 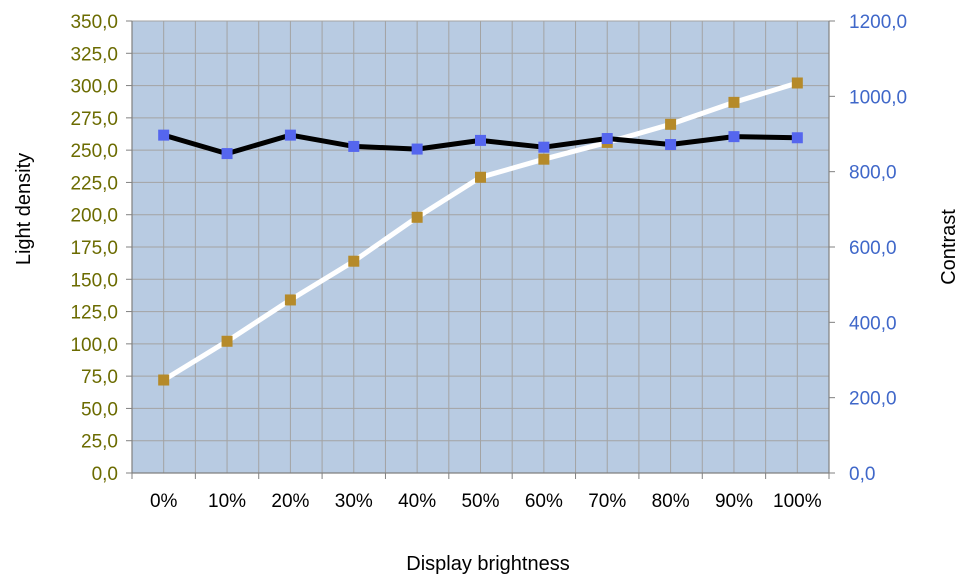 I want to click on left-tick-label: 275,0, so click(x=94, y=119).